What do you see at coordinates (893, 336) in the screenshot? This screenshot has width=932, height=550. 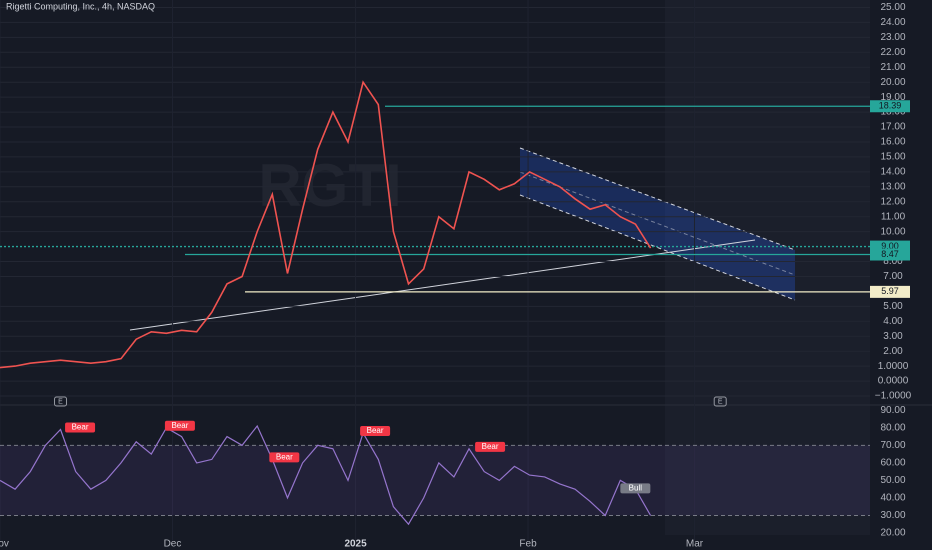 I see `y-tick-label: 3.00` at bounding box center [893, 336].